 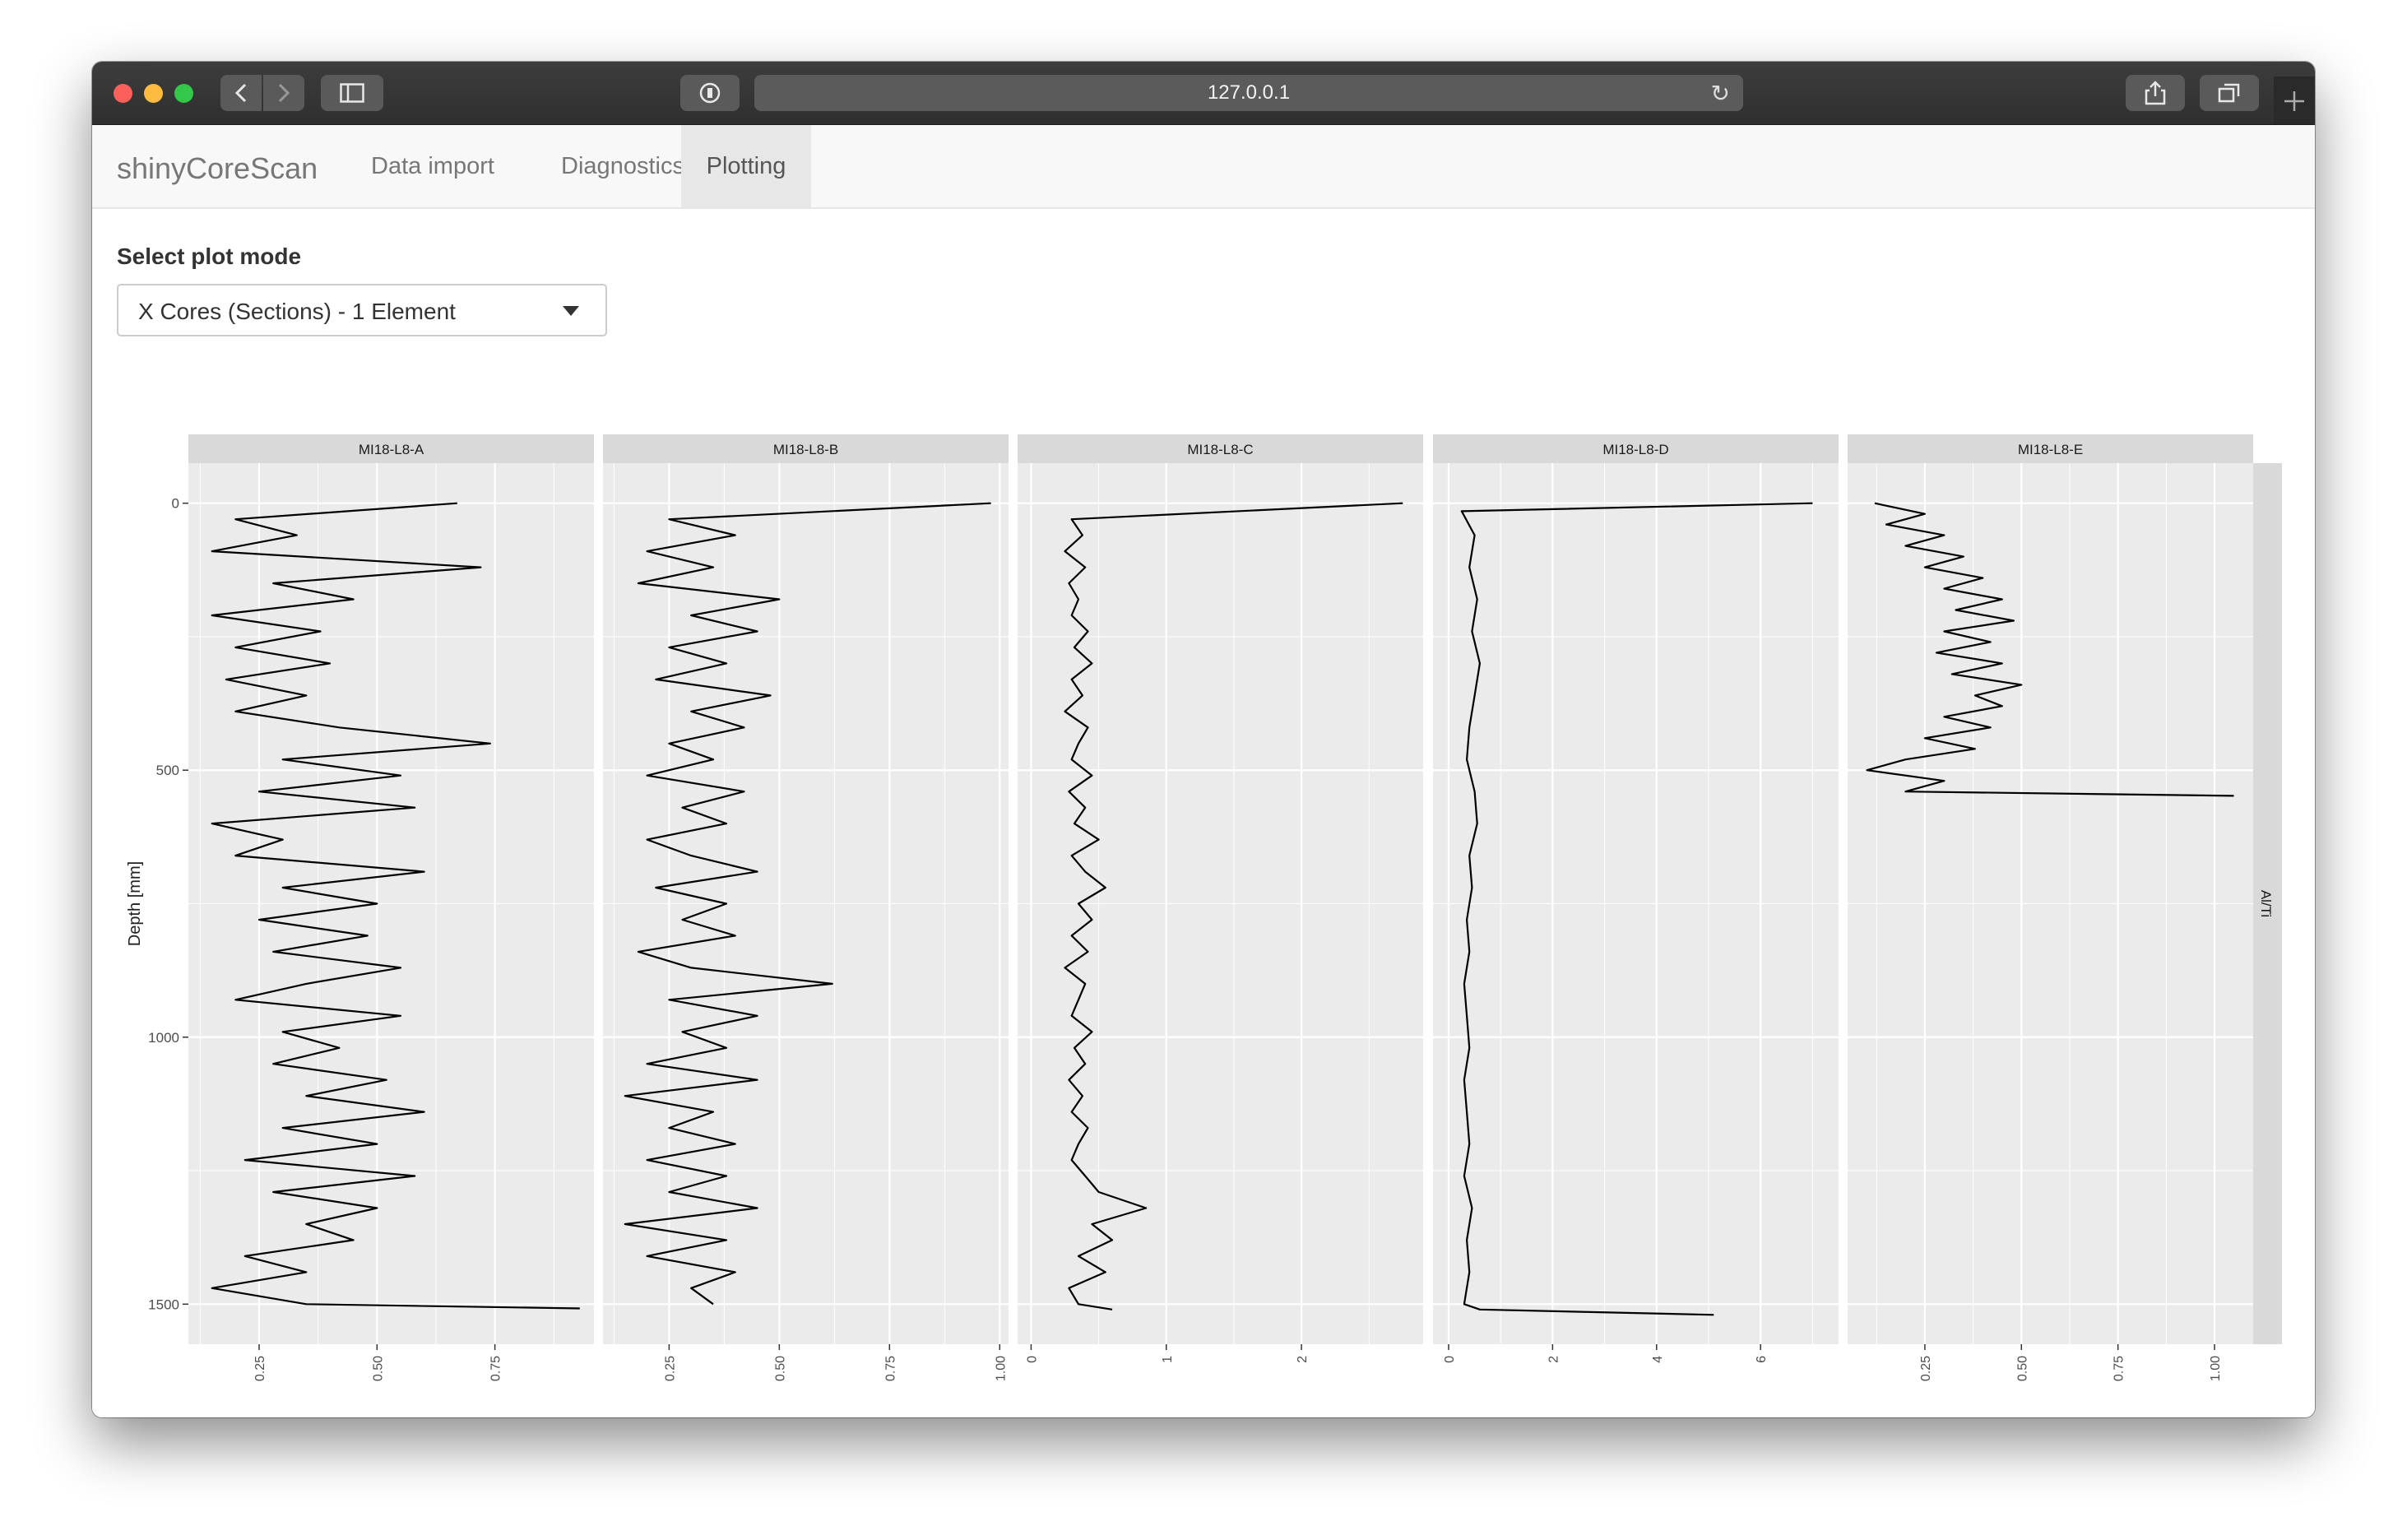 I want to click on facet-strip-label: MI18-L8-E, so click(x=2050, y=449).